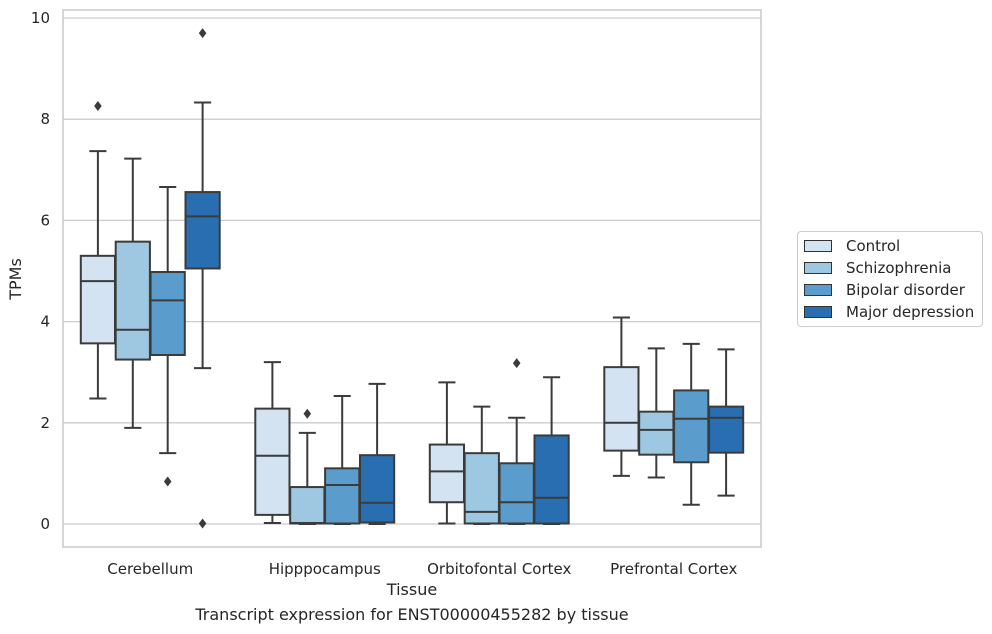 The image size is (992, 634). I want to click on y-axis-label: TPMs, so click(15, 279).